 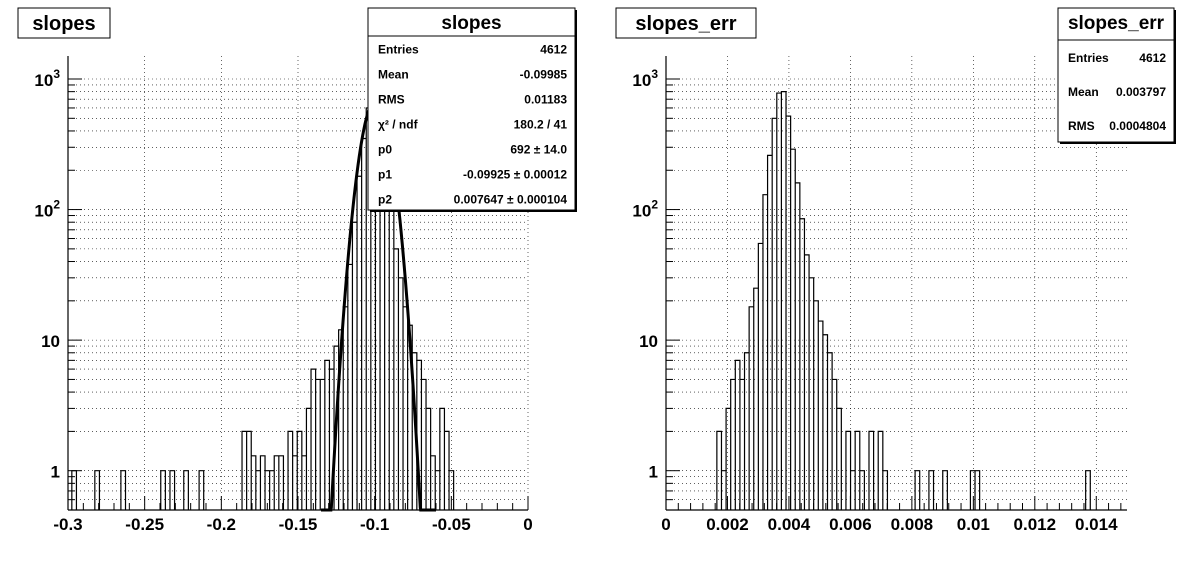 What do you see at coordinates (850, 524) in the screenshot?
I see `x-tick-label: 0.006` at bounding box center [850, 524].